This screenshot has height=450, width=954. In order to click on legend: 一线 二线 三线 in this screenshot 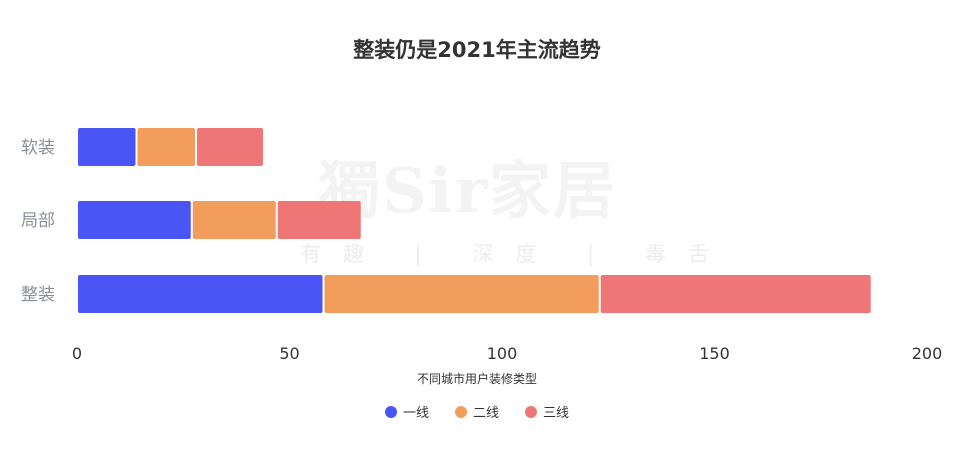, I will do `click(477, 411)`.